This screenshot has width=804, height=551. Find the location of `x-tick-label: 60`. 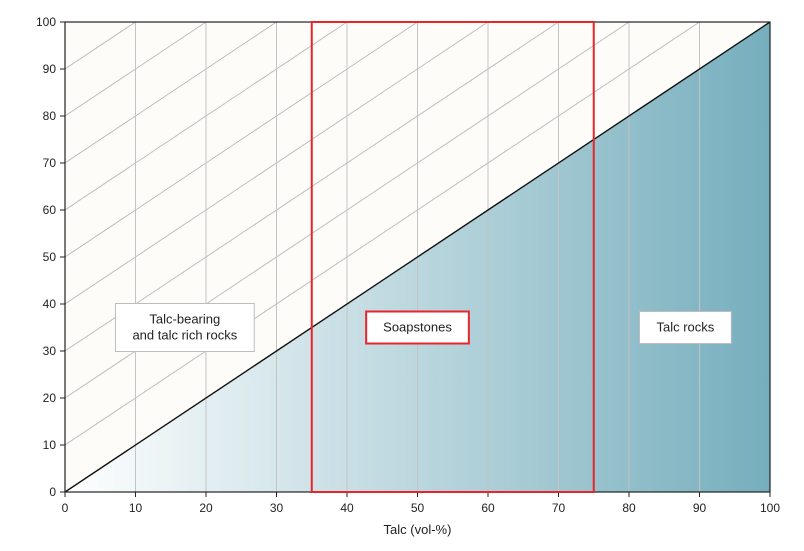

x-tick-label: 60 is located at coordinates (488, 508).